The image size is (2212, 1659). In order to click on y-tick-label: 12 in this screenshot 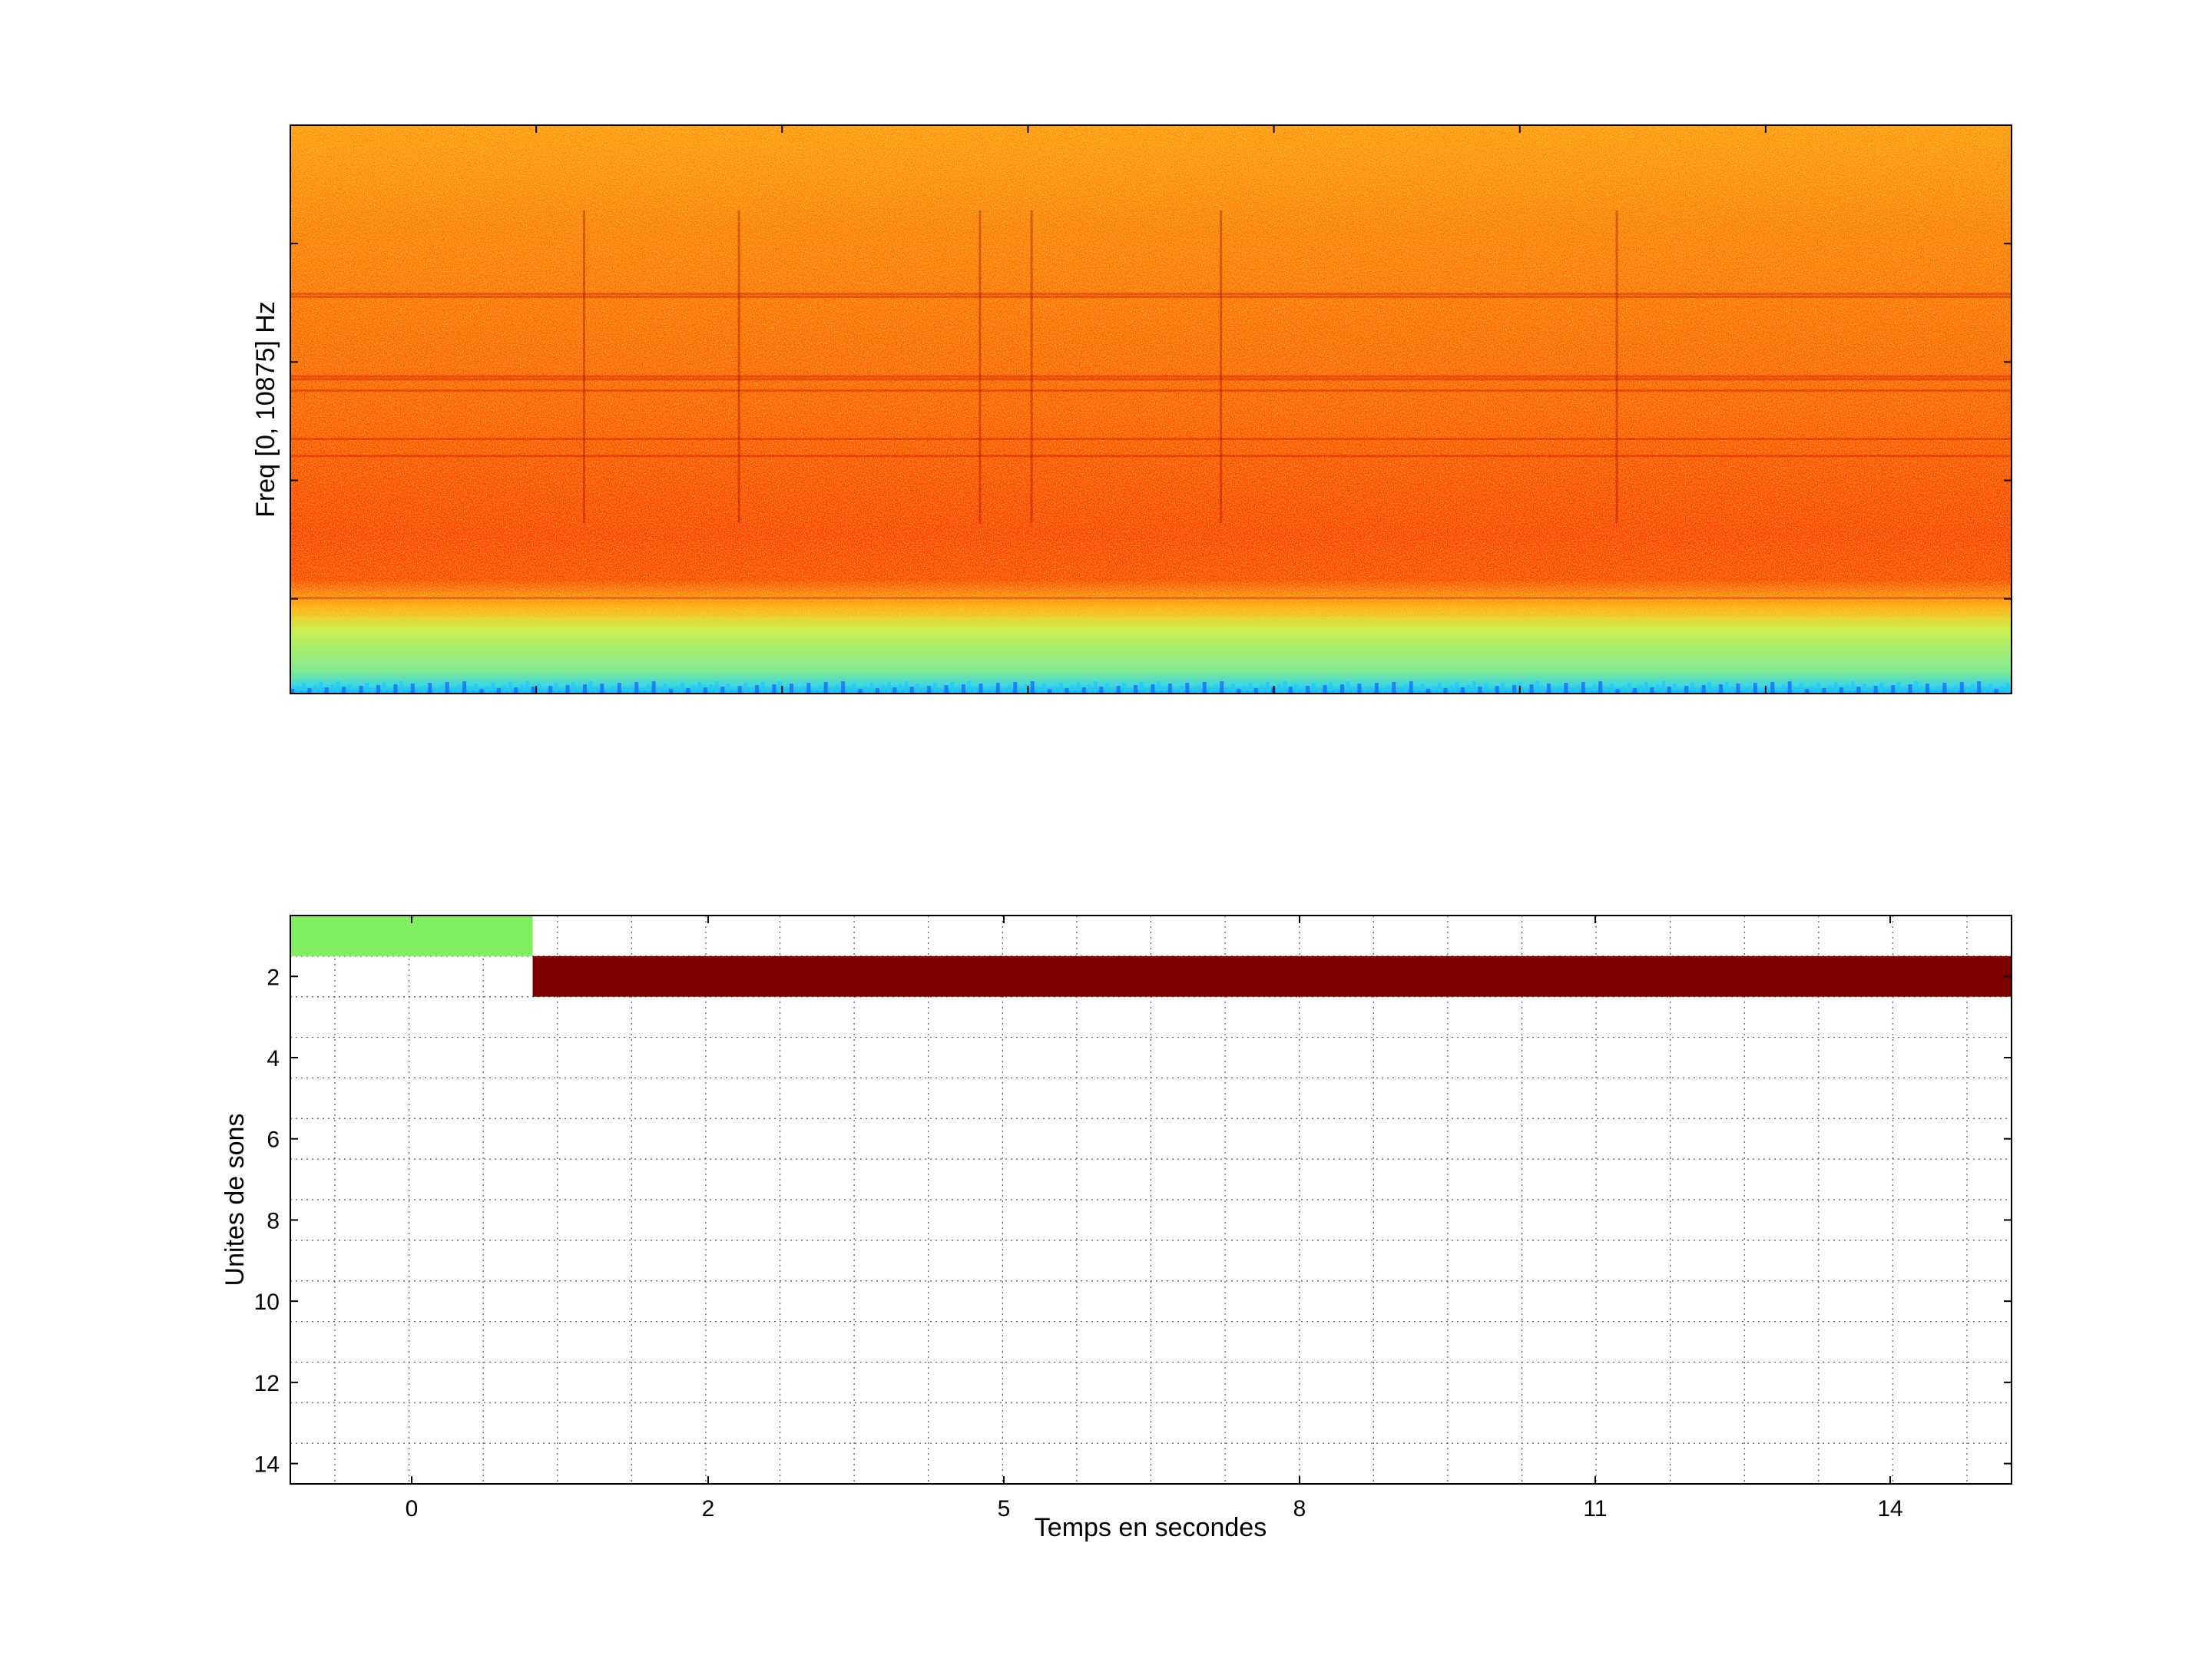, I will do `click(267, 1384)`.